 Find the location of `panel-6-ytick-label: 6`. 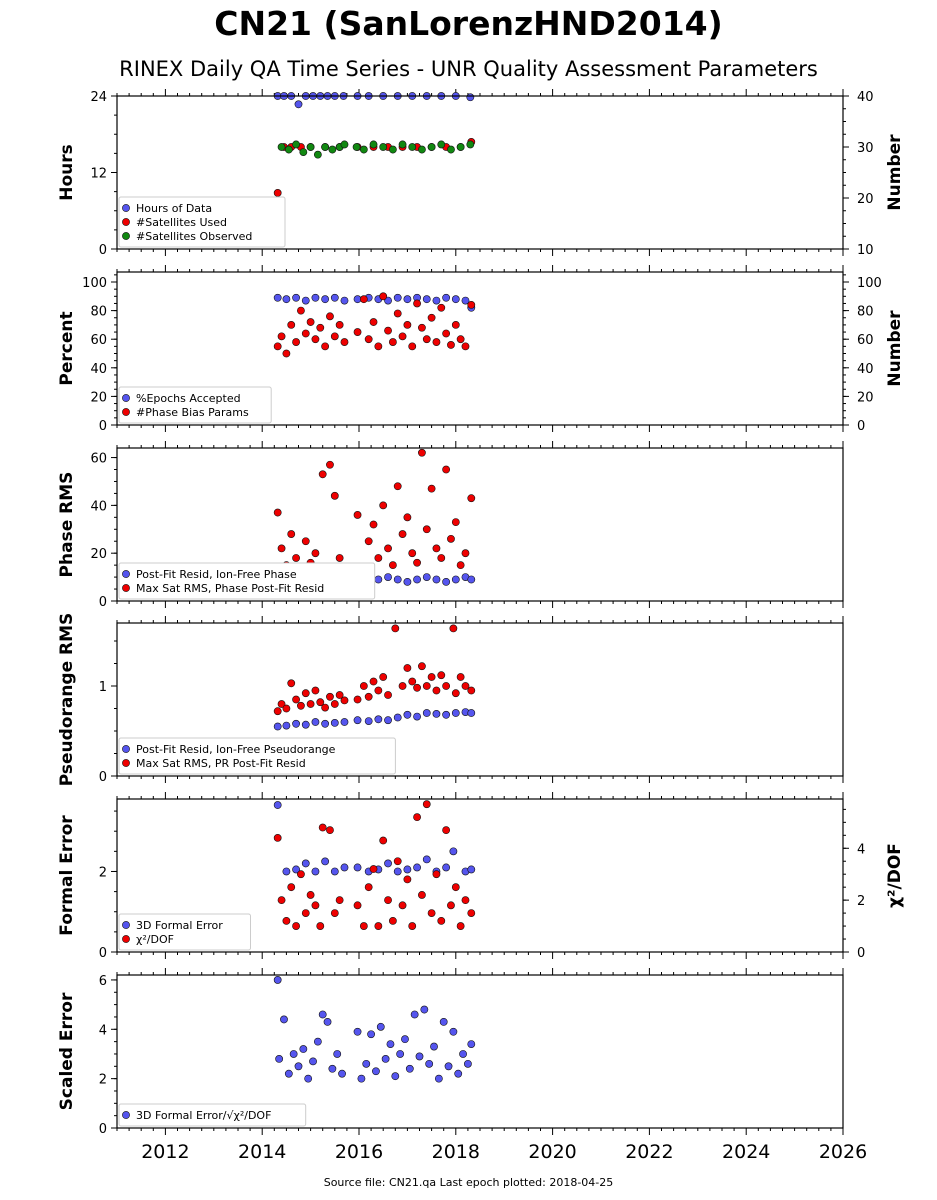

panel-6-ytick-label: 6 is located at coordinates (103, 981).